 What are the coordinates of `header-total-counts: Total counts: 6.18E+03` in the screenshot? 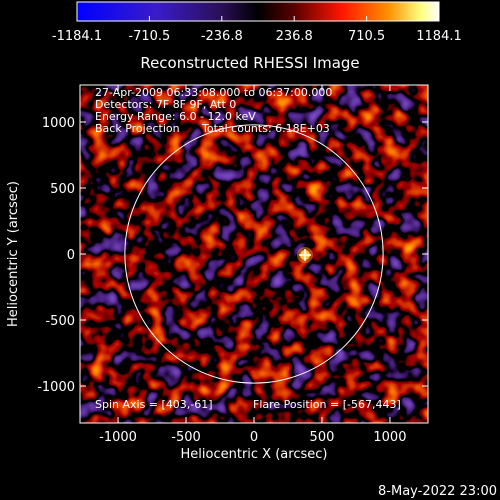 It's located at (265, 128).